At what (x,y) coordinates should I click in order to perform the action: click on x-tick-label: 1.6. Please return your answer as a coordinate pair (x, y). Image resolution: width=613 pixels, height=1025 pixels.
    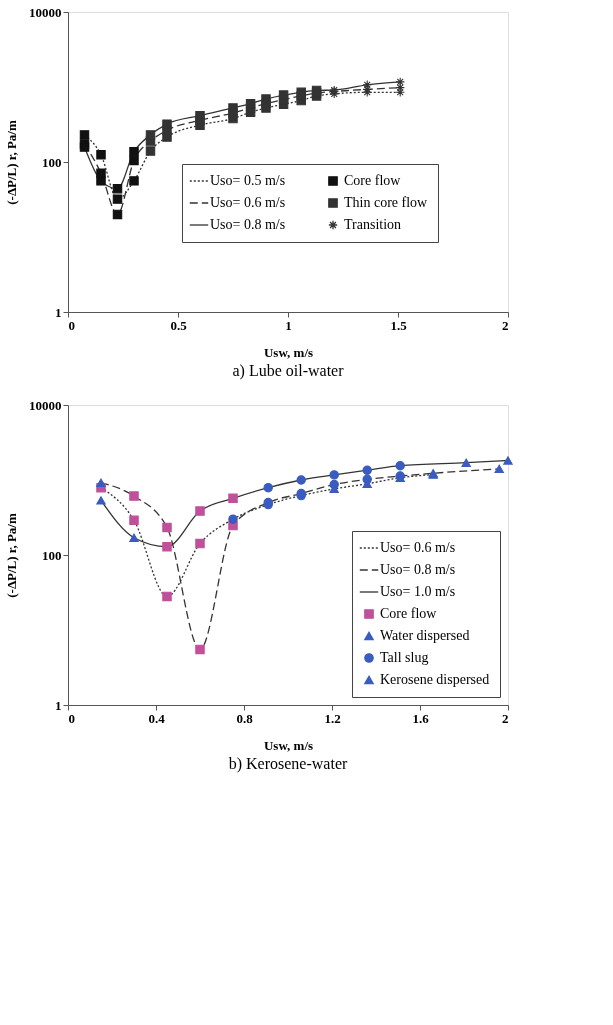
    Looking at the image, I should click on (421, 718).